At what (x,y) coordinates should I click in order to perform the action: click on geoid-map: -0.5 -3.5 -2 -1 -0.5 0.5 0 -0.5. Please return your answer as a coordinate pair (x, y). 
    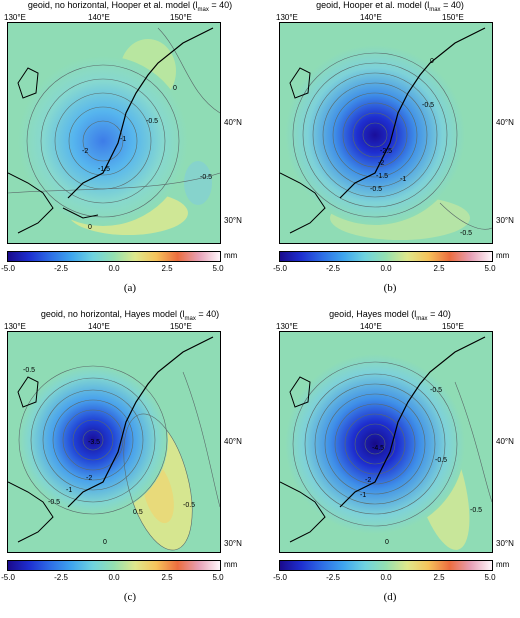
    Looking at the image, I should click on (114, 442).